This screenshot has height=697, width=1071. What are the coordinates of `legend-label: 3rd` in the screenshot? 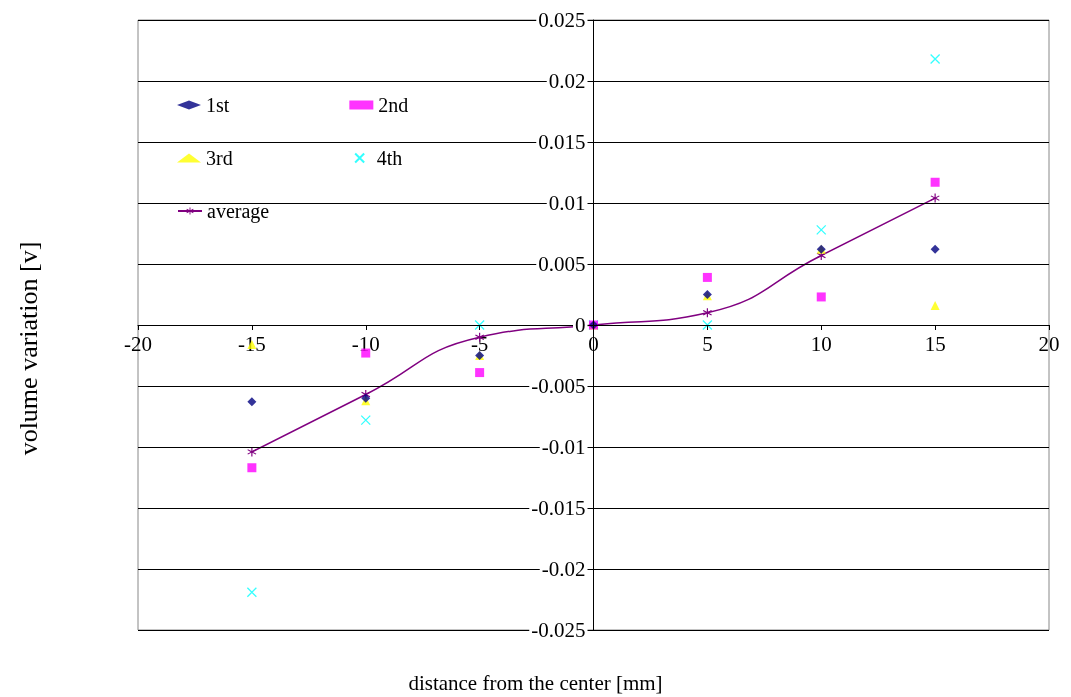 It's located at (219, 158).